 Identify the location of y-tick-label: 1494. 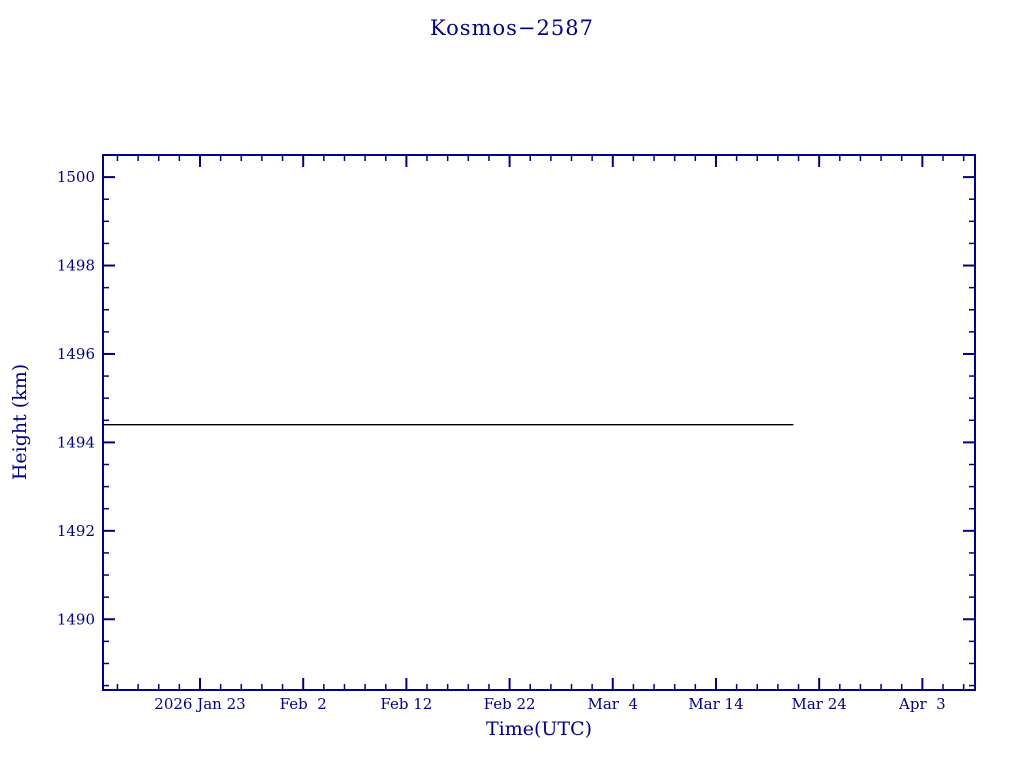
(76, 442).